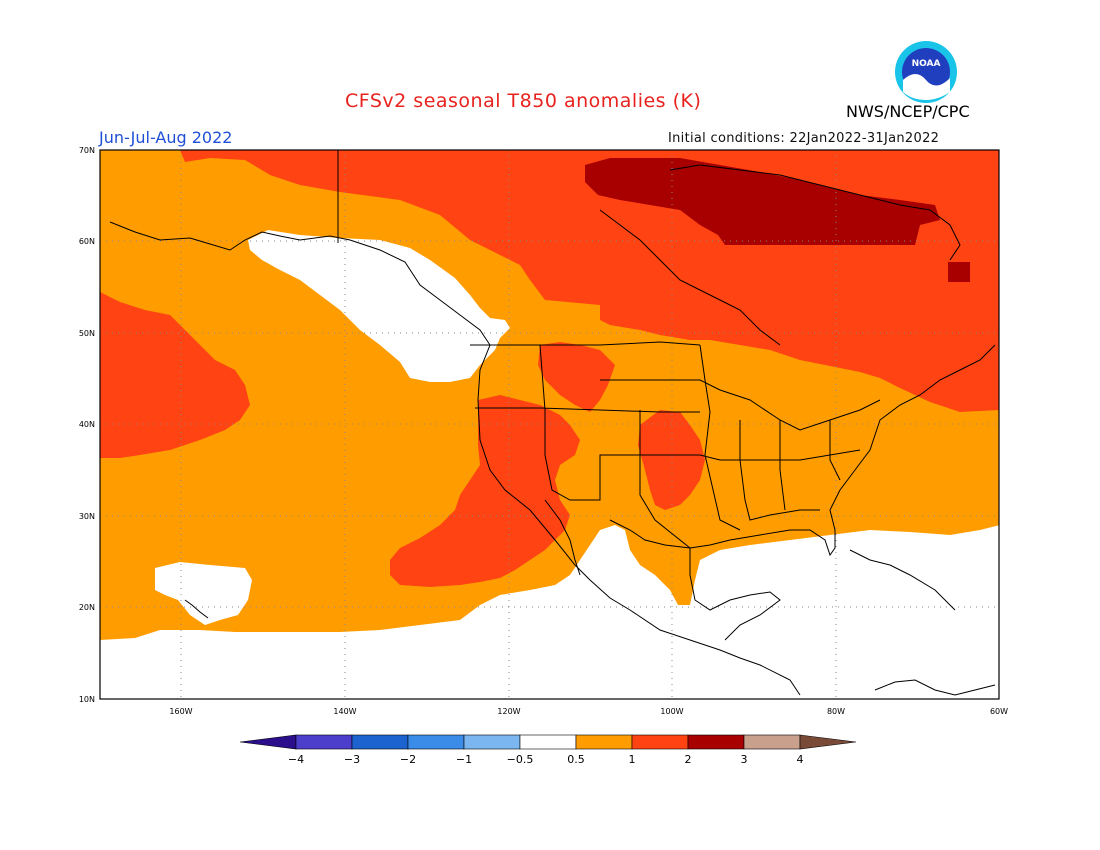 Image resolution: width=1100 pixels, height=850 pixels. I want to click on season-label: Jun-Jul-Aug 2022, so click(166, 137).